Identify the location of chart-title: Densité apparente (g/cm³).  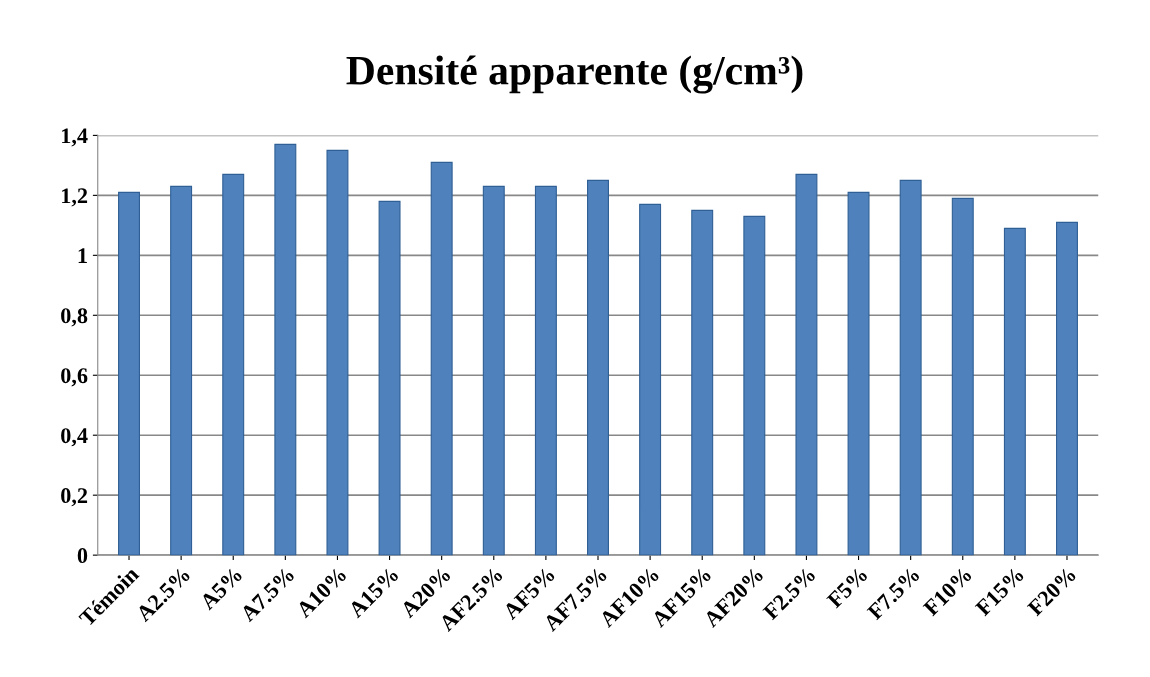
(574, 74).